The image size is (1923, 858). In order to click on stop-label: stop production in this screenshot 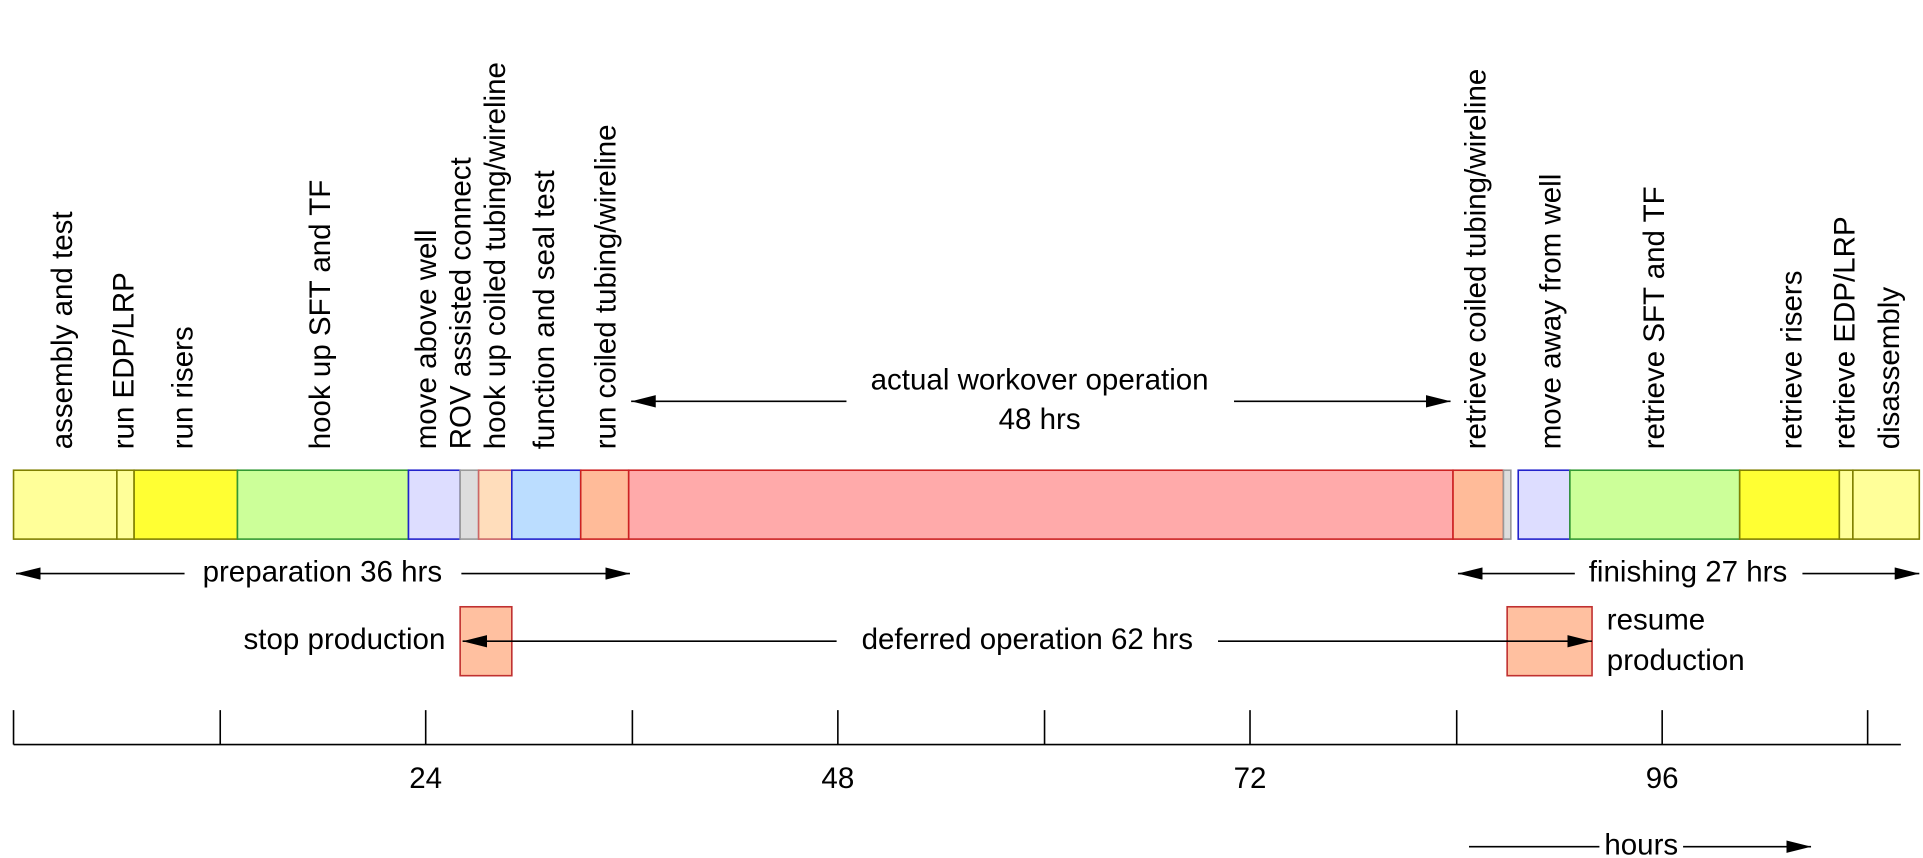, I will do `click(345, 639)`.